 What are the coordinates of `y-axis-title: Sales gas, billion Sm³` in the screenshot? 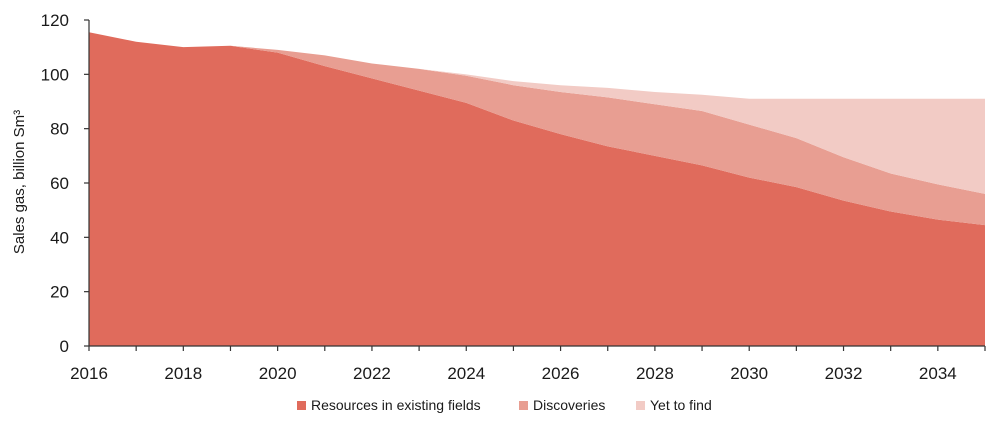 It's located at (19, 182).